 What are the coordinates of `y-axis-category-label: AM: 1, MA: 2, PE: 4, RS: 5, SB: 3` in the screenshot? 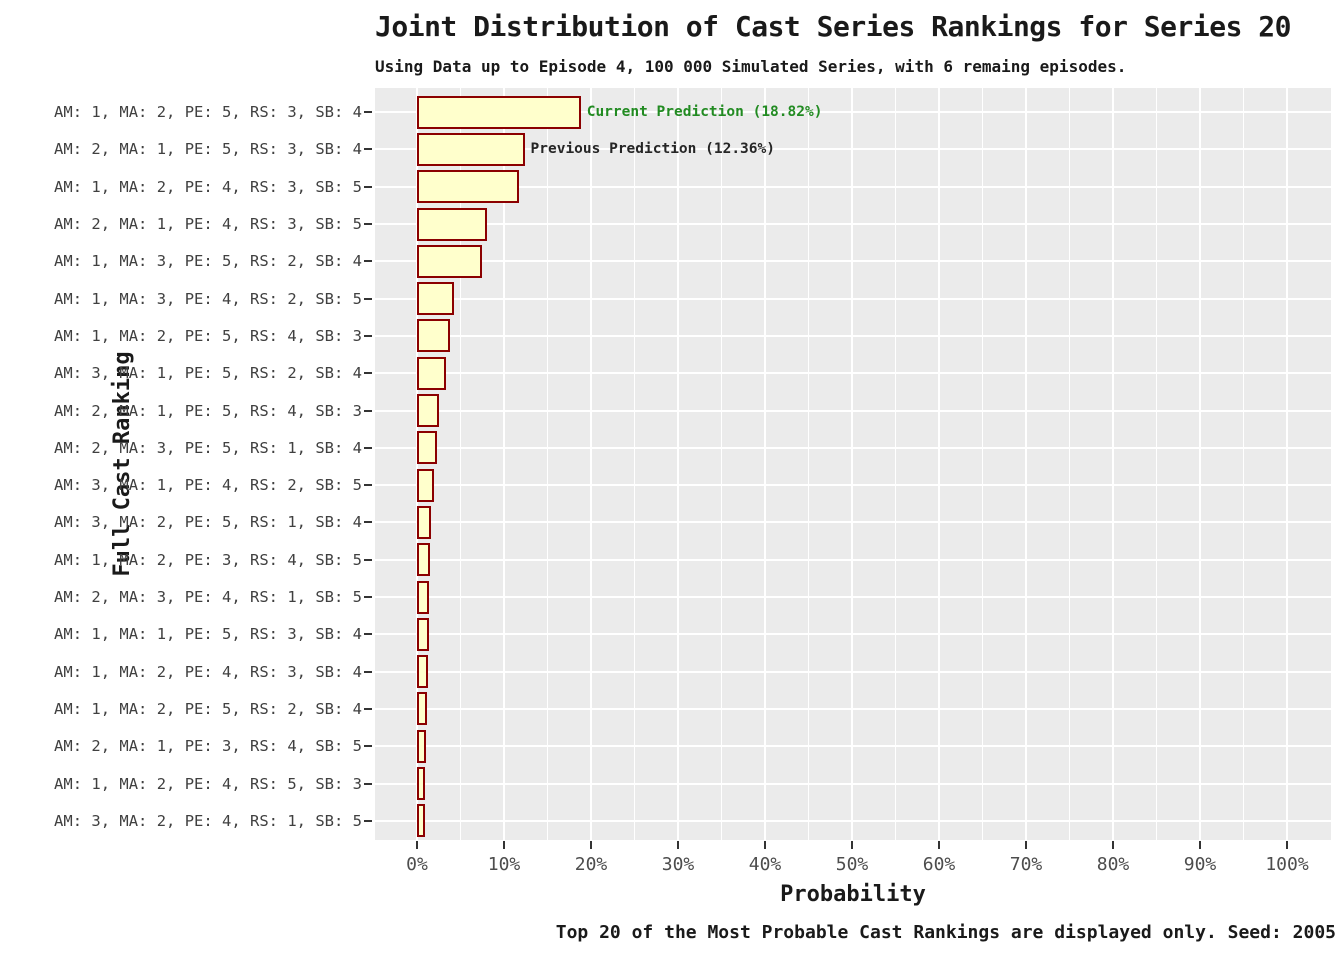 It's located at (208, 783).